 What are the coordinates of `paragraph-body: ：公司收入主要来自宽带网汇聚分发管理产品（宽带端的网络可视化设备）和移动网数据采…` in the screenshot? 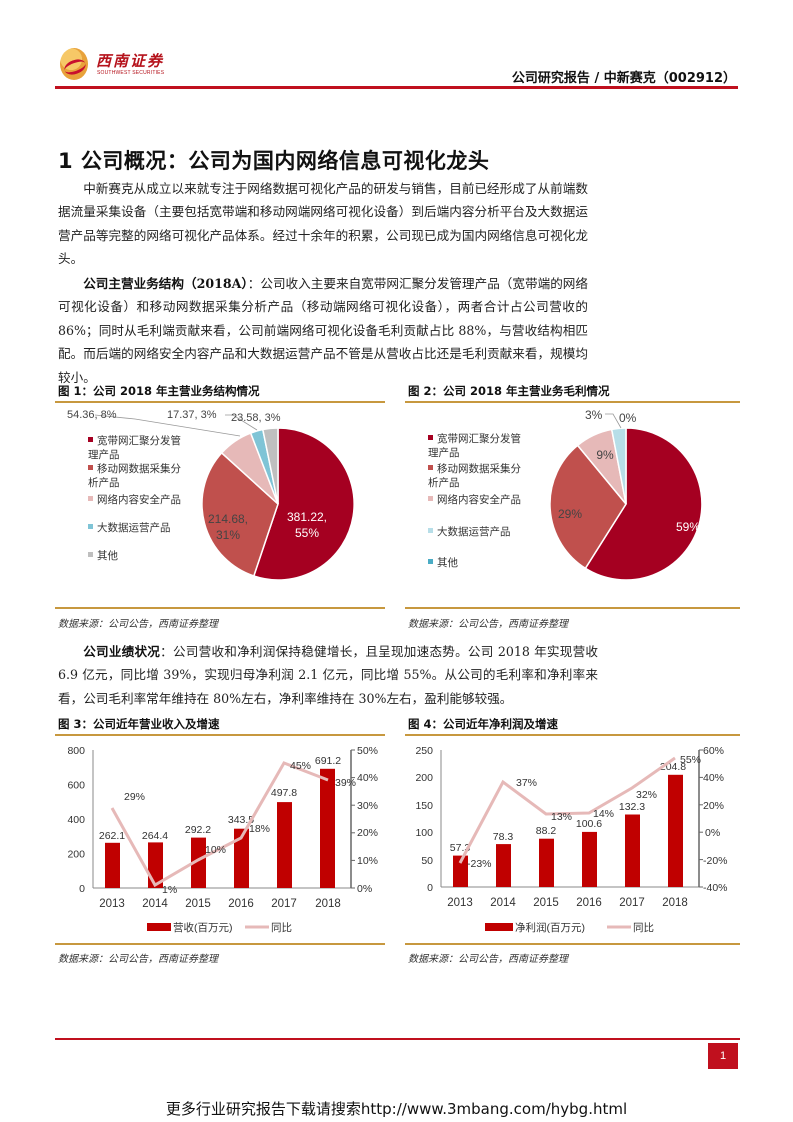 It's located at (323, 330).